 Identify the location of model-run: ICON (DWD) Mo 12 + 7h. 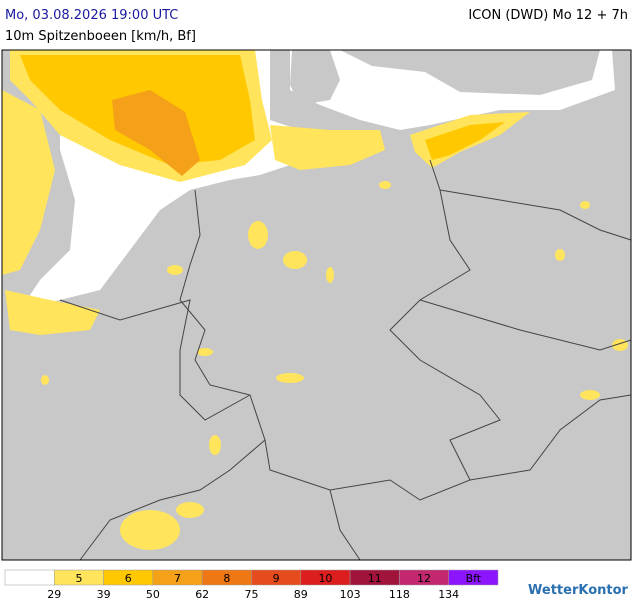
(548, 15).